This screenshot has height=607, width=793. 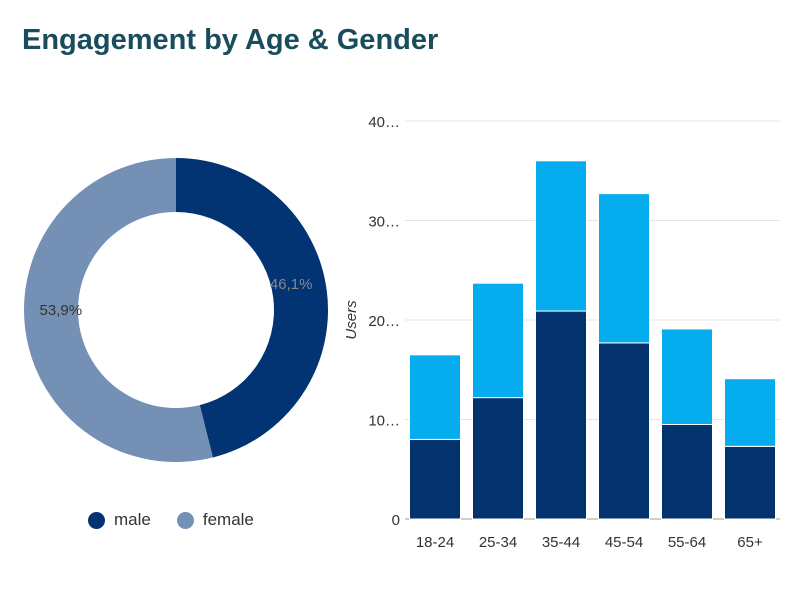 I want to click on chart-title: Engagement by Age & Gender, so click(x=230, y=40).